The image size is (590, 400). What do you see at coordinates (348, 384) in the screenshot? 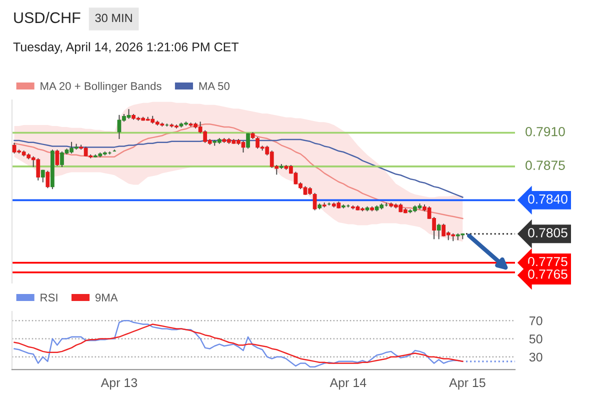
I see `x-tick-label: Apr 14` at bounding box center [348, 384].